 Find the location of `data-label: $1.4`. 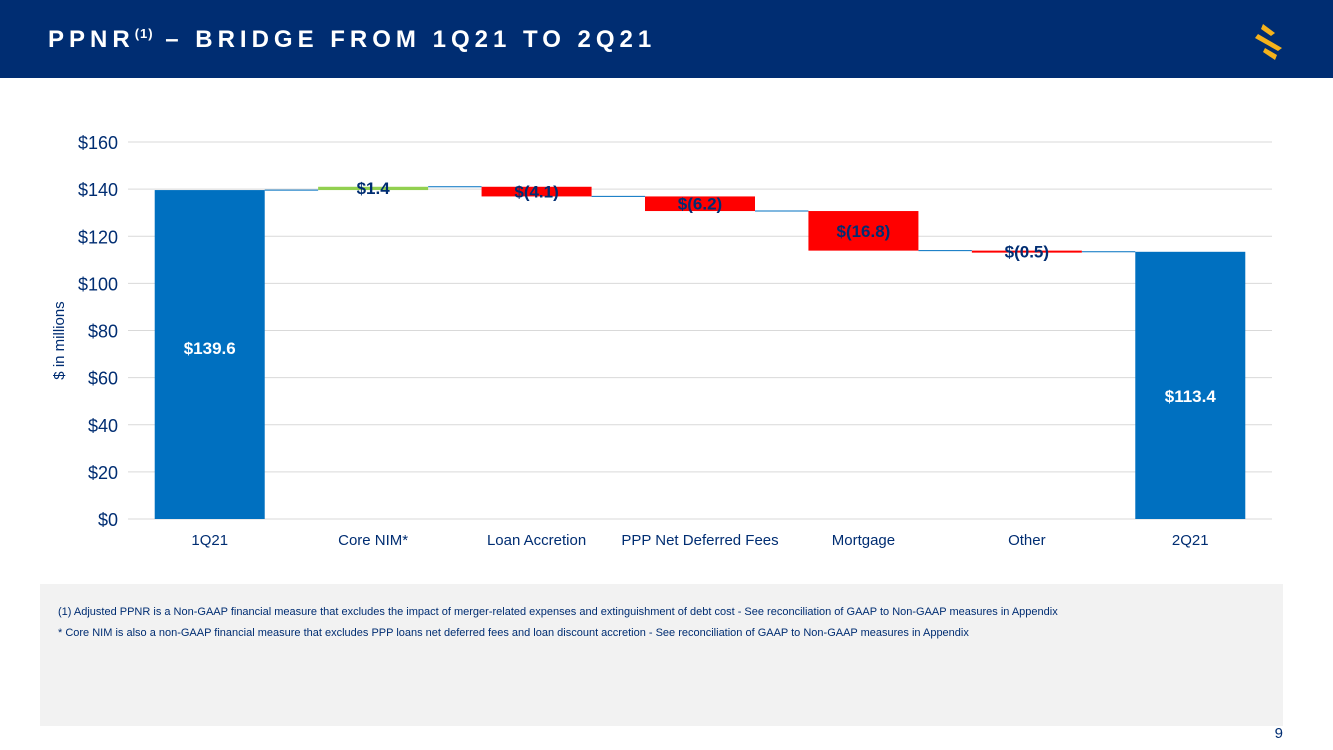

data-label: $1.4 is located at coordinates (374, 188).